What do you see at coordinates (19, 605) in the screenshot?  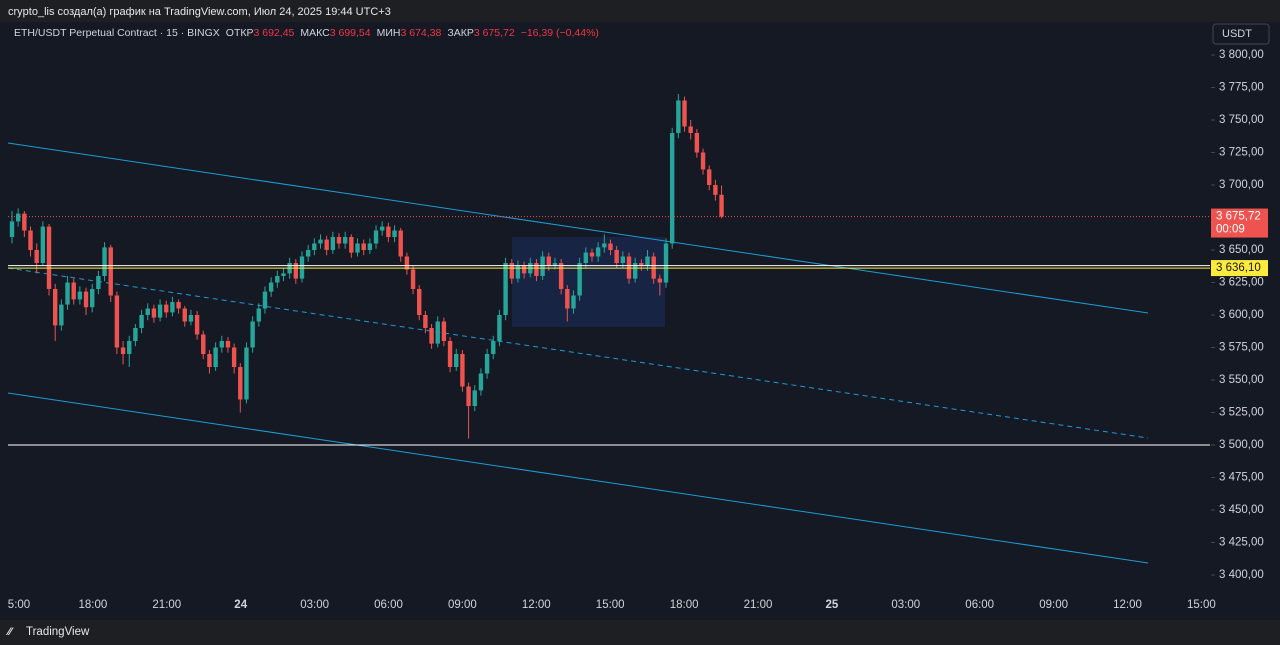 I see `x-tick-label: 5:00` at bounding box center [19, 605].